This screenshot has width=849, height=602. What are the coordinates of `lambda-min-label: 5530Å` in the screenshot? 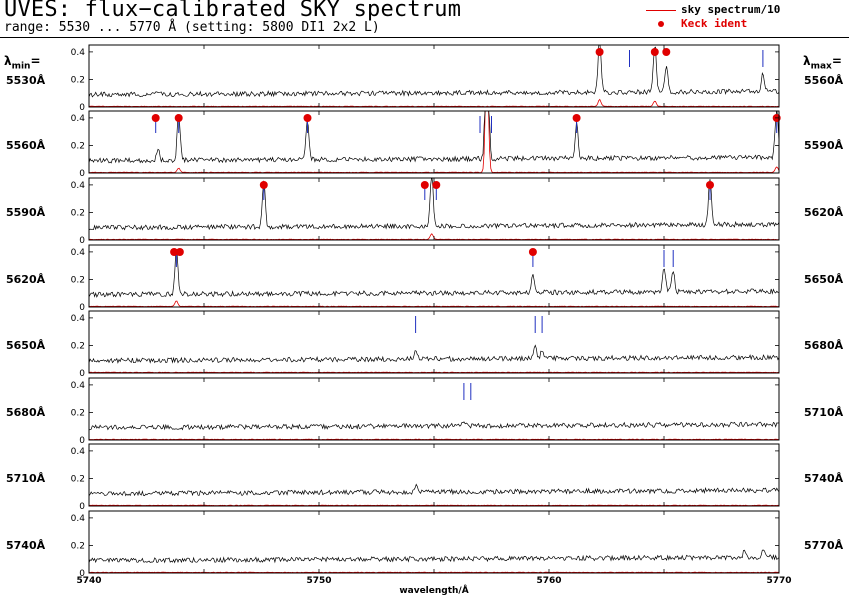 It's located at (26, 80).